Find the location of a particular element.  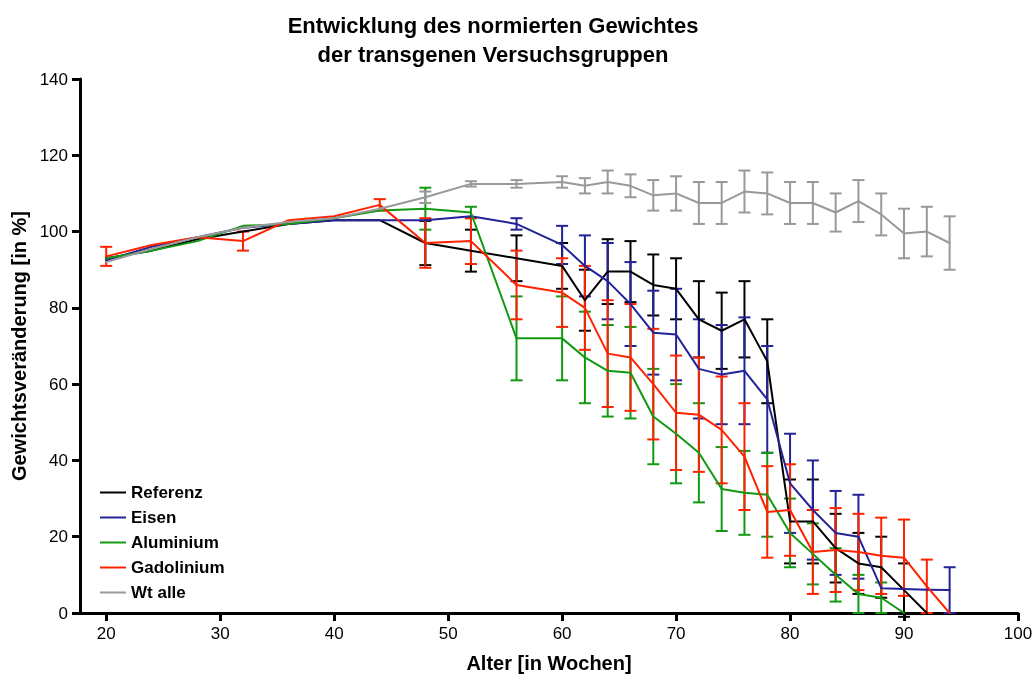

legend-label: Wt alle is located at coordinates (158, 592).